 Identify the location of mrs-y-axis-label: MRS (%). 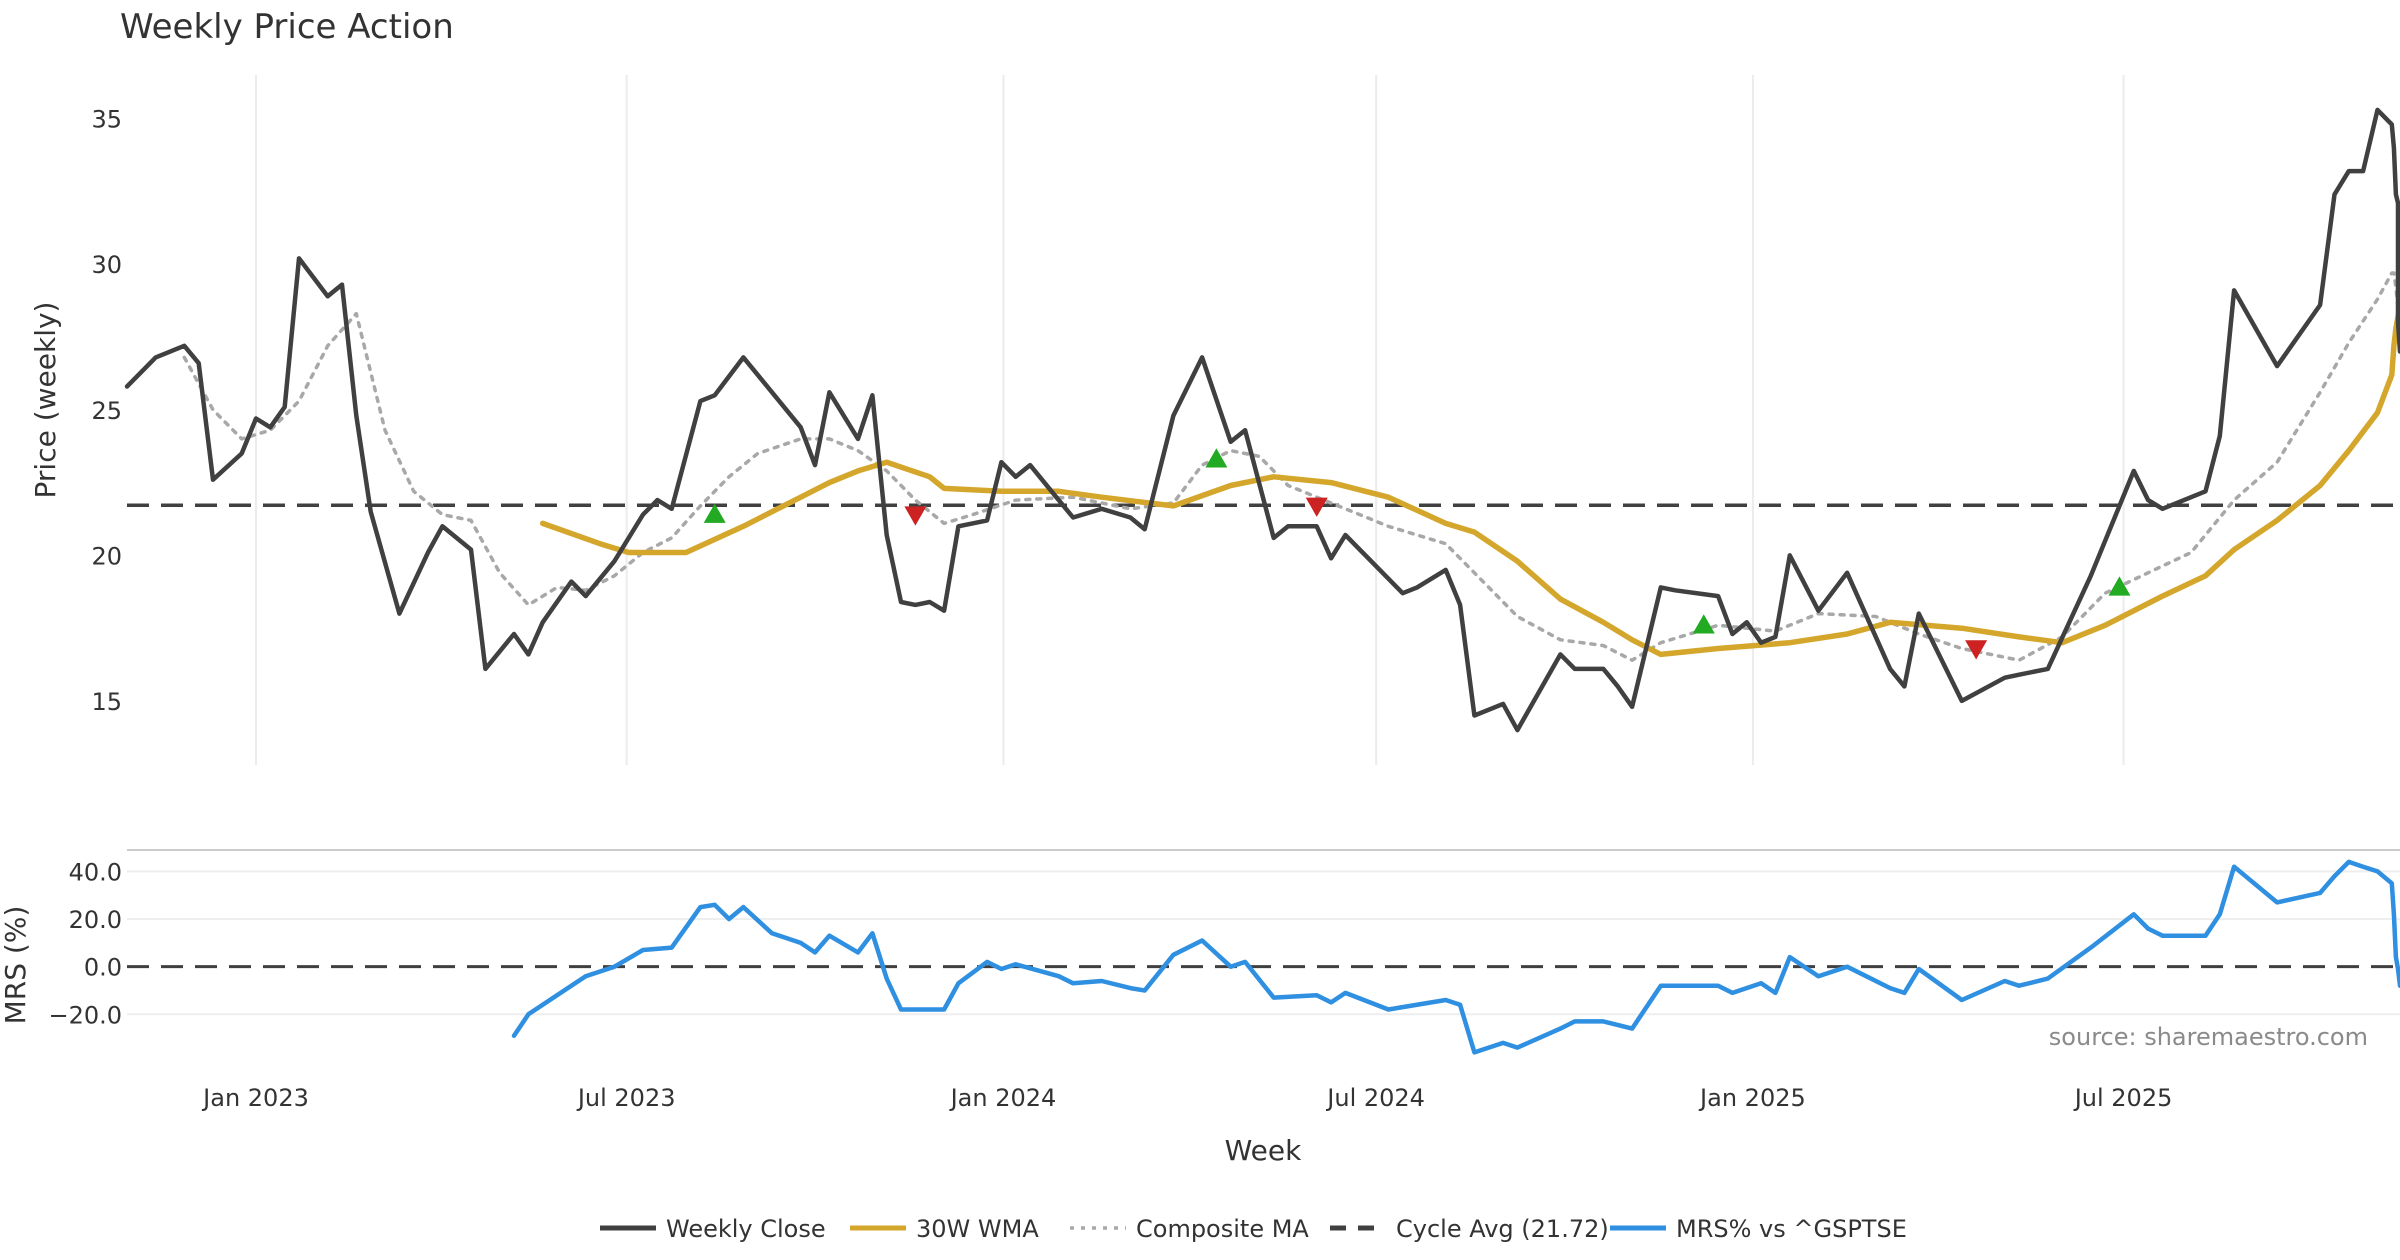
(16, 965).